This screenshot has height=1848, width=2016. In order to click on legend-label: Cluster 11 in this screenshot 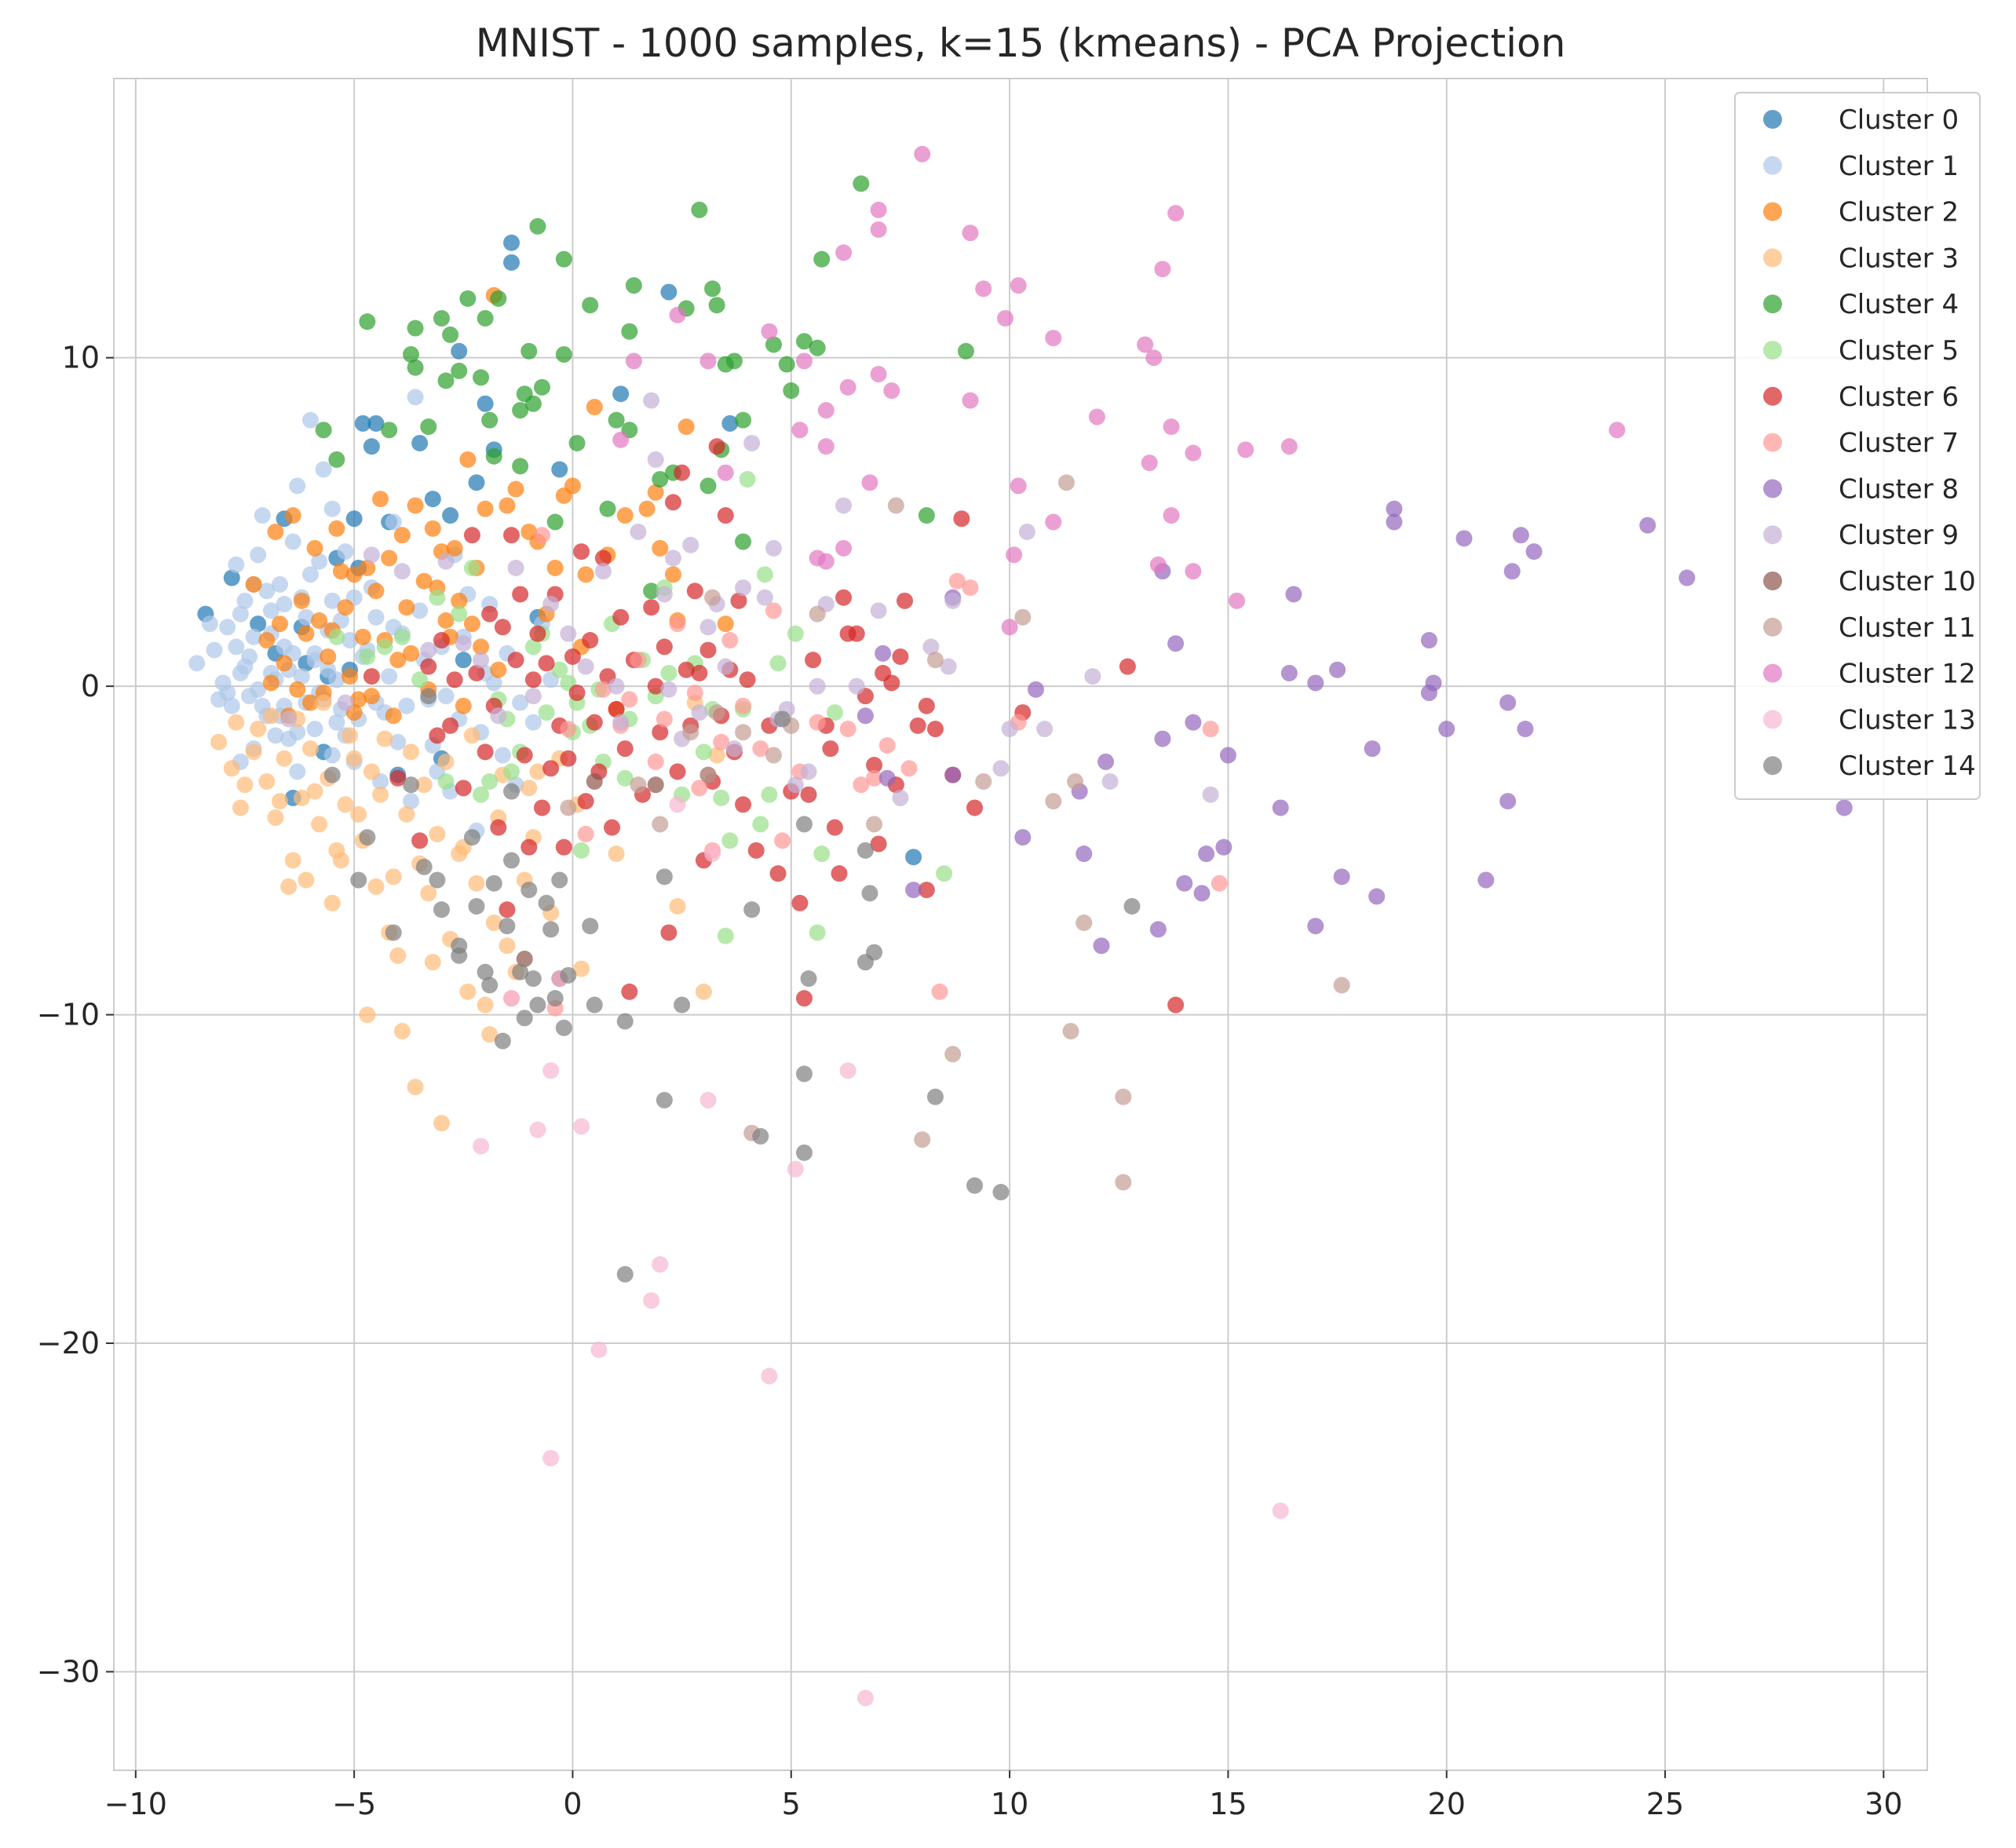, I will do `click(1907, 628)`.